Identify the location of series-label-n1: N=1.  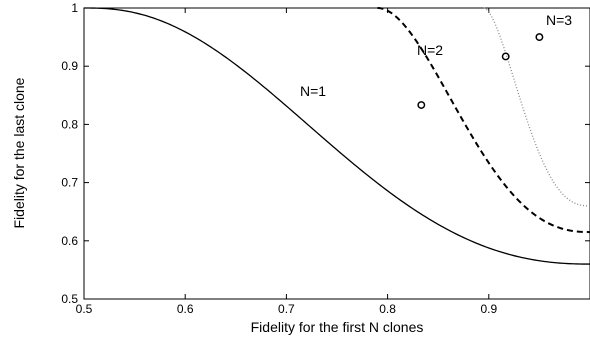
(313, 91).